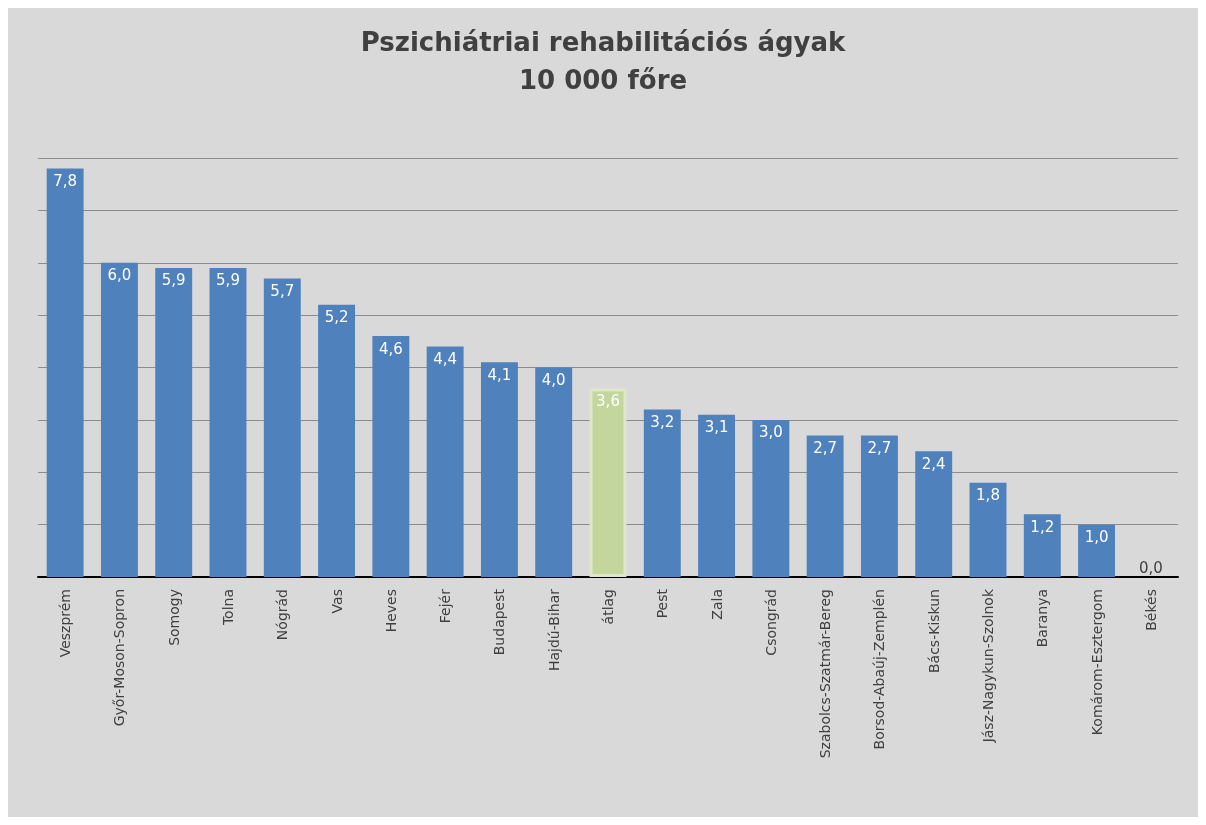 The image size is (1206, 825). I want to click on data-label: 4,0, so click(553, 380).